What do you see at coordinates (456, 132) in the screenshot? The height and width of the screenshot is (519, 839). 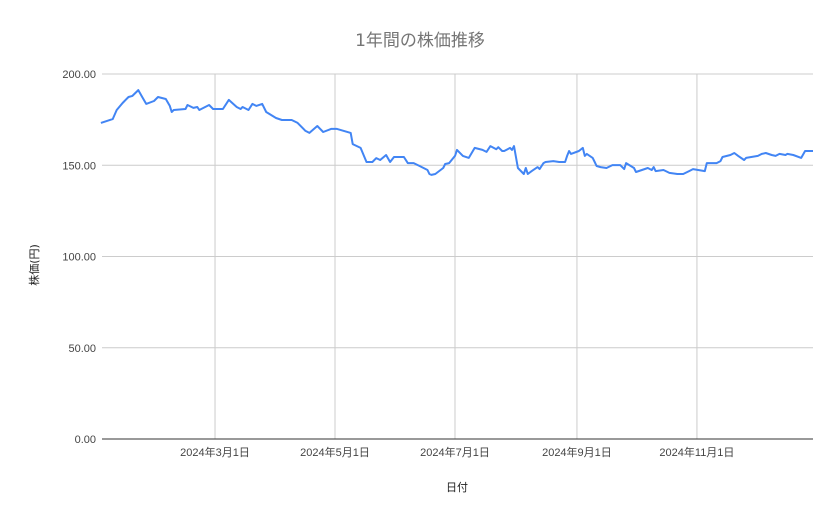 I see `series-line` at bounding box center [456, 132].